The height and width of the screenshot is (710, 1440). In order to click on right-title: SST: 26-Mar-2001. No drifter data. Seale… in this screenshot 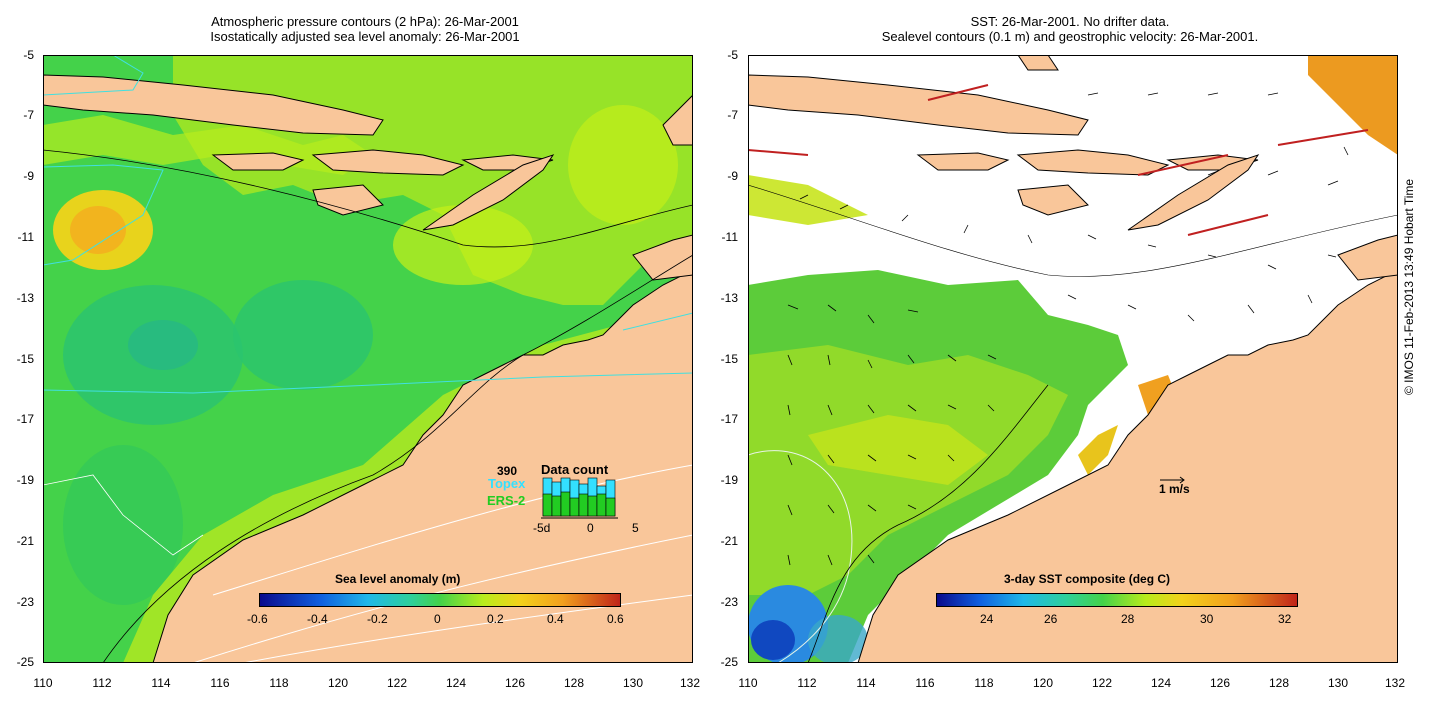, I will do `click(1070, 29)`.